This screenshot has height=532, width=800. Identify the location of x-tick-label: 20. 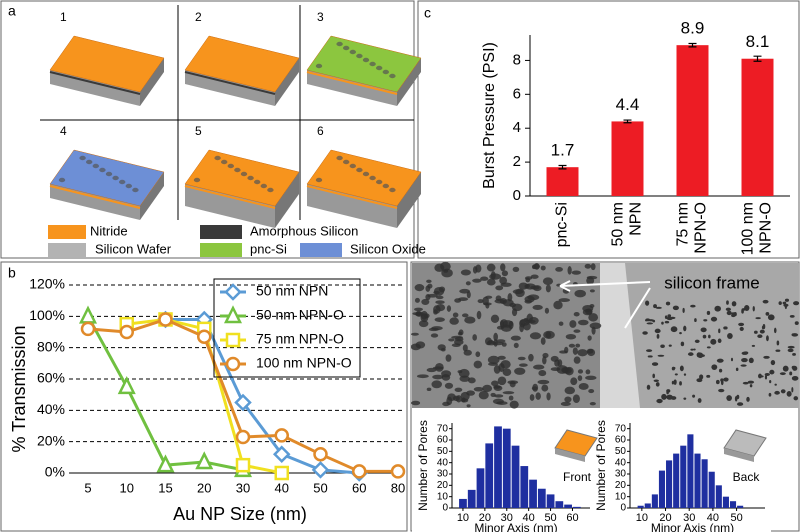
(485, 518).